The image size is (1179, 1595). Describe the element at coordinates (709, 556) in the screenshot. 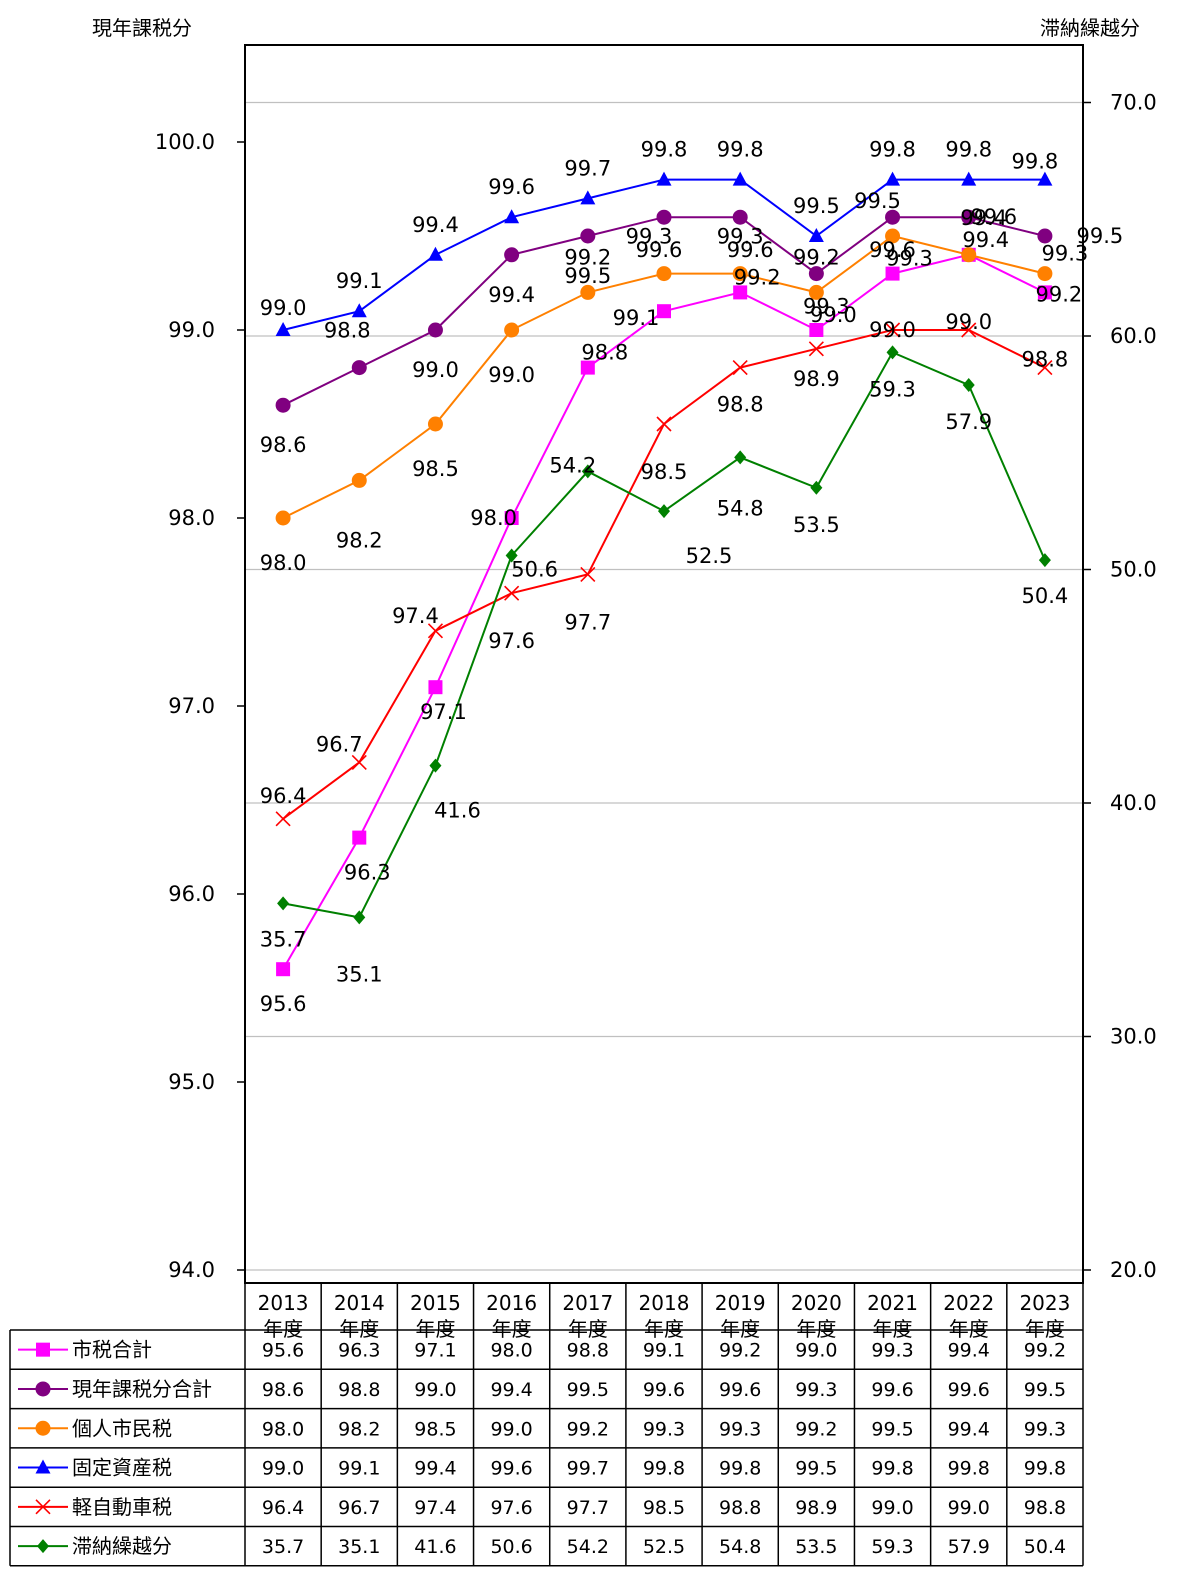

I see `data-label: 52.5` at that location.